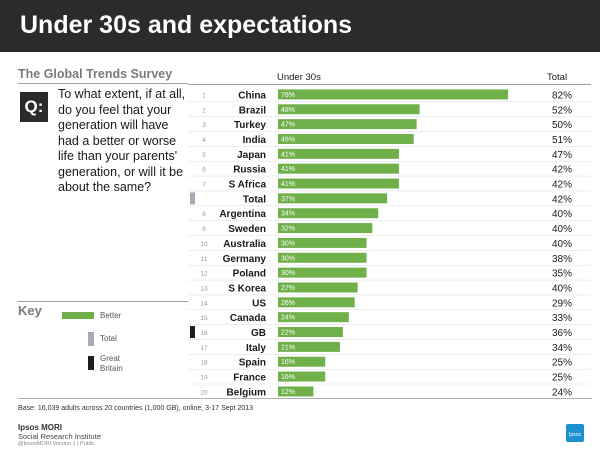 Image resolution: width=600 pixels, height=450 pixels. What do you see at coordinates (91, 339) in the screenshot?
I see `key-total-swatch` at bounding box center [91, 339].